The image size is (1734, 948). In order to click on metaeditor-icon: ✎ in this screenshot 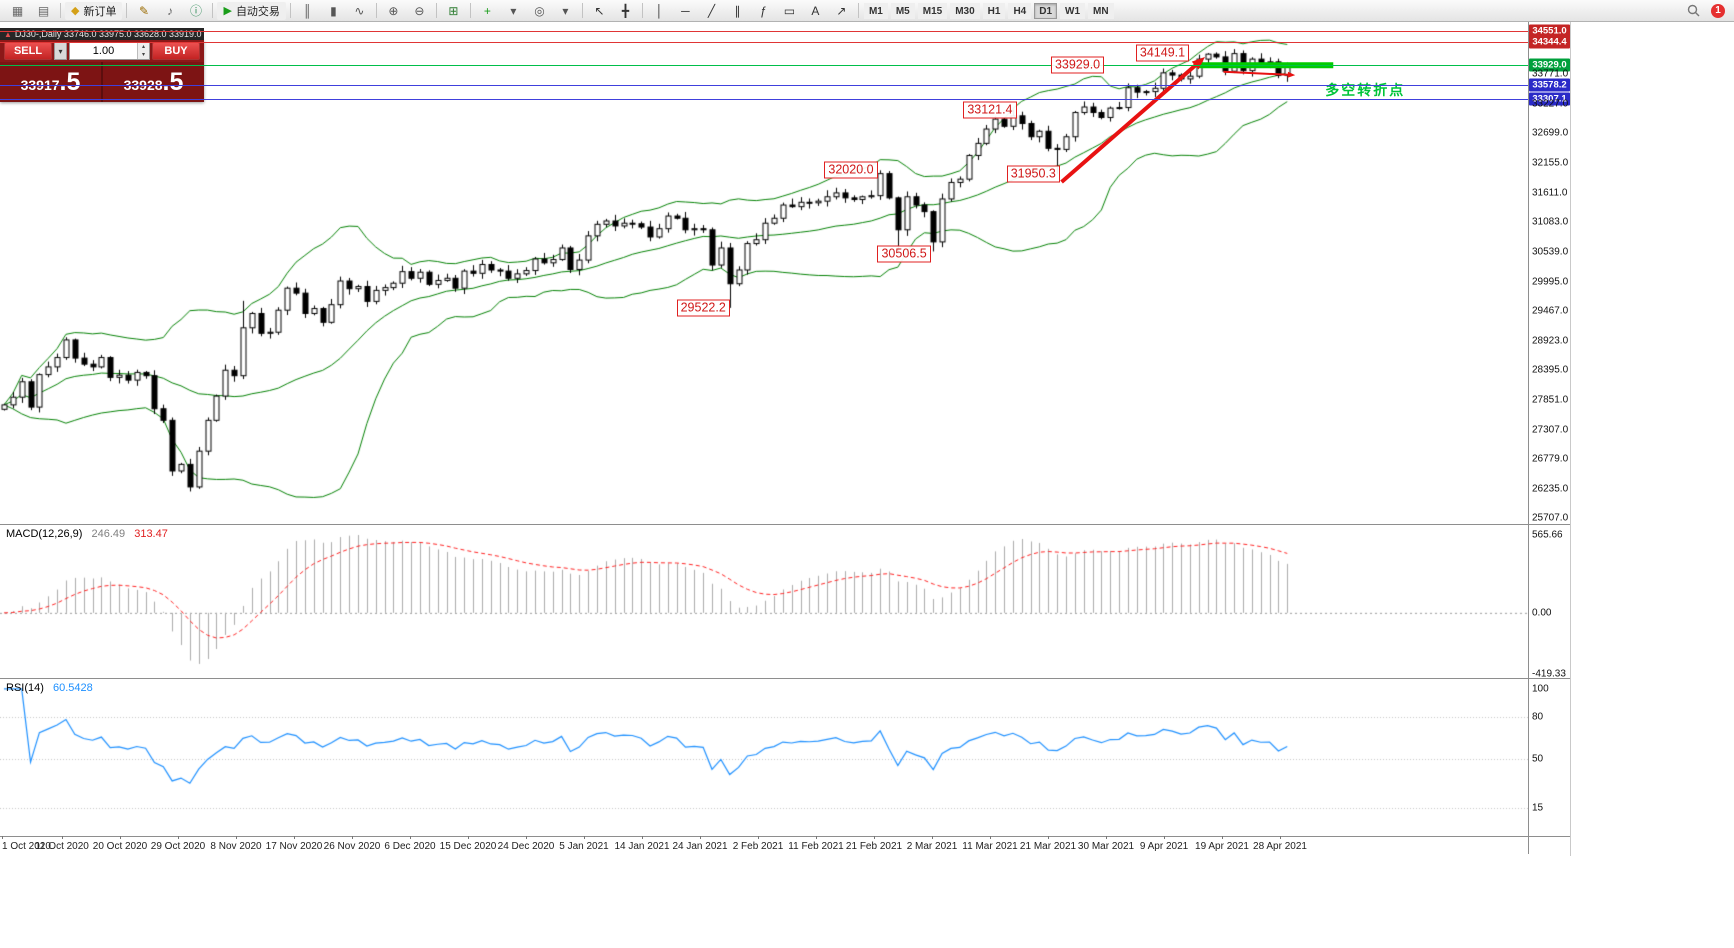, I will do `click(143, 10)`.